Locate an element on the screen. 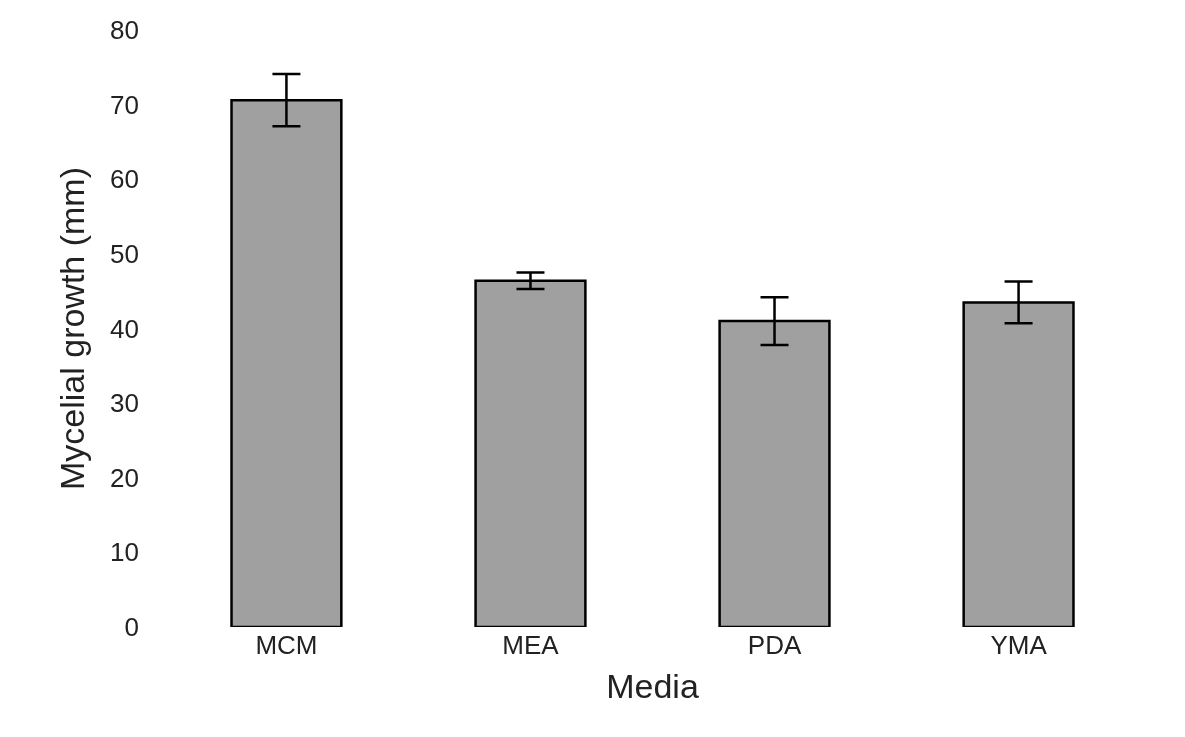 This screenshot has height=737, width=1185. y-tick-label: 0 is located at coordinates (131, 627).